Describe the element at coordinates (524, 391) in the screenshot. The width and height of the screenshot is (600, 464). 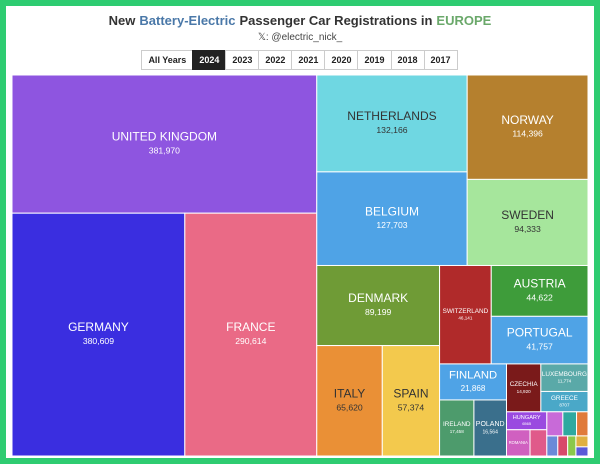
I see `value-label: 14,920` at that location.